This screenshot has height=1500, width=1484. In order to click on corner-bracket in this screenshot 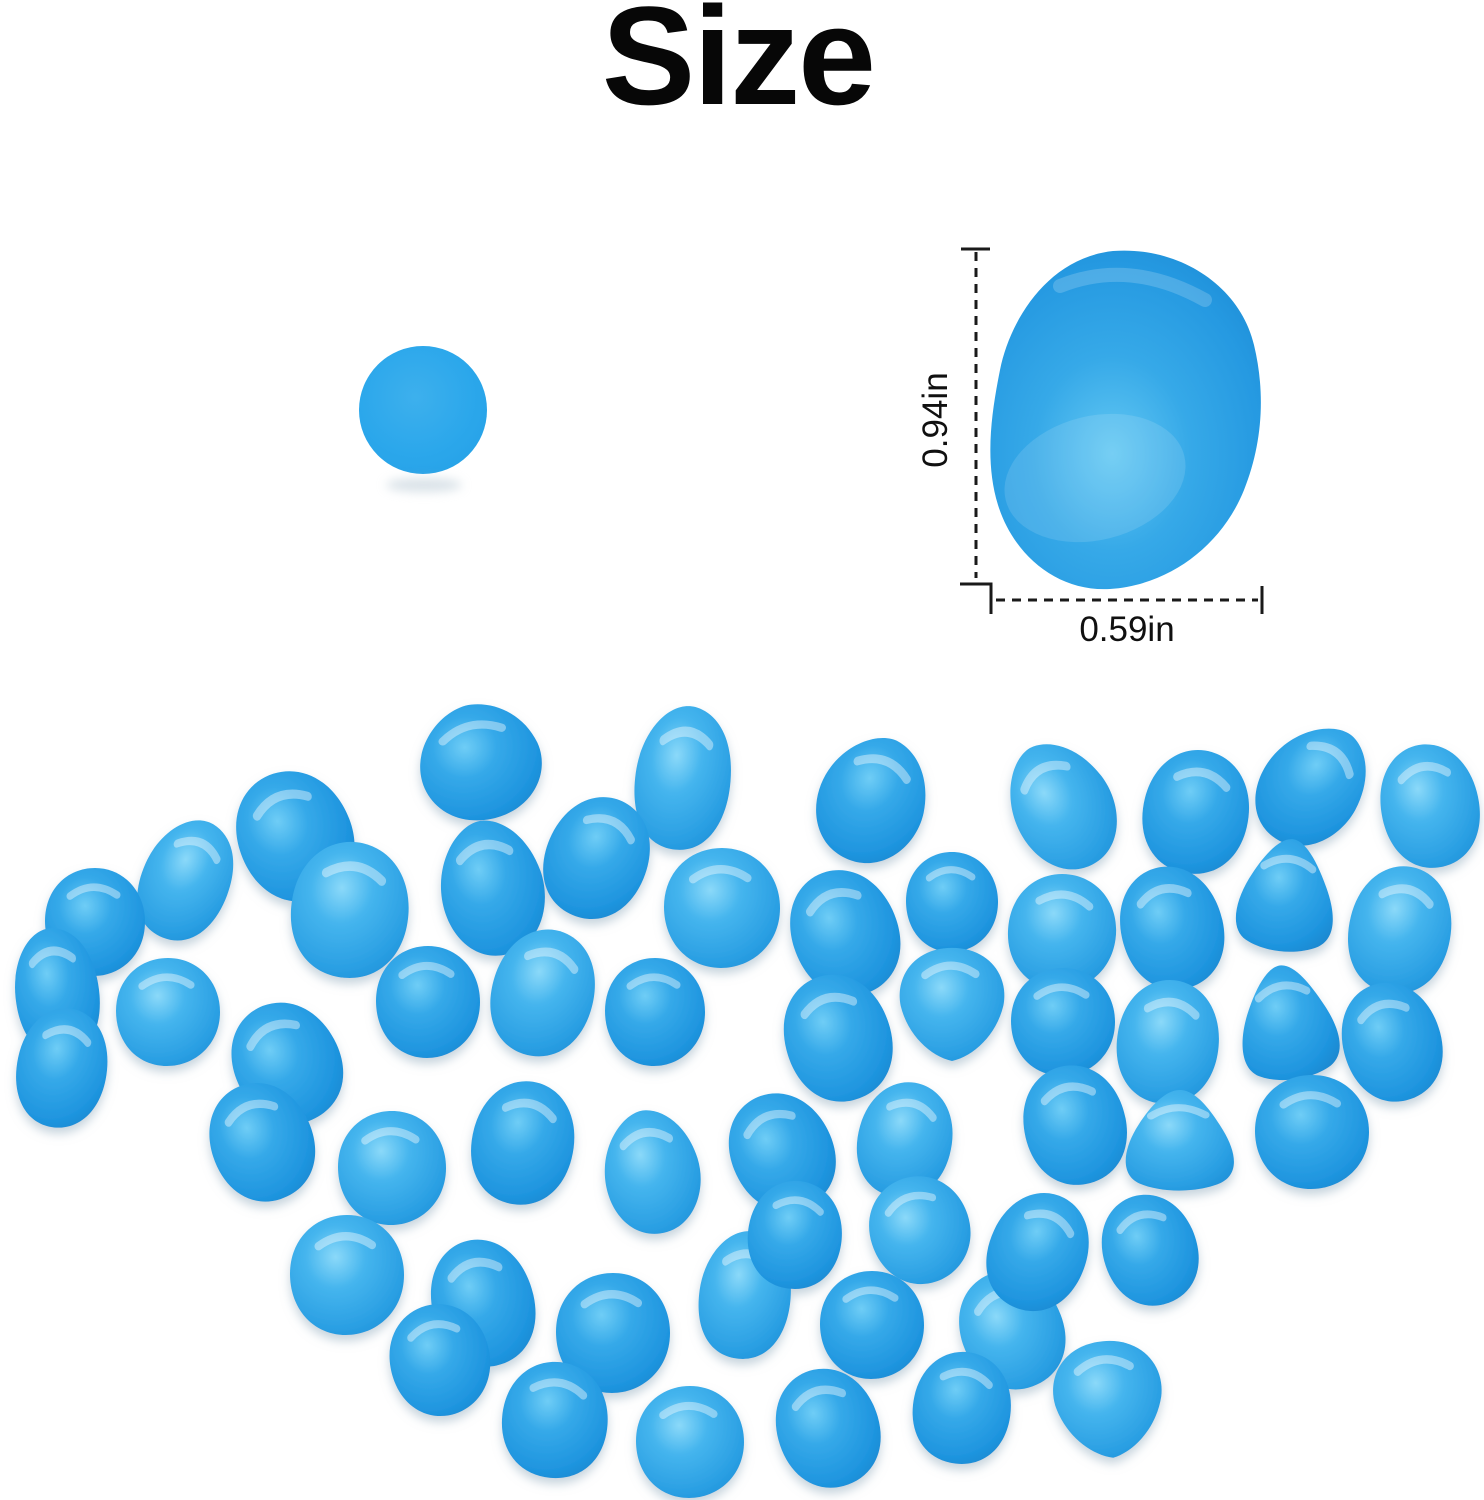, I will do `click(976, 598)`.